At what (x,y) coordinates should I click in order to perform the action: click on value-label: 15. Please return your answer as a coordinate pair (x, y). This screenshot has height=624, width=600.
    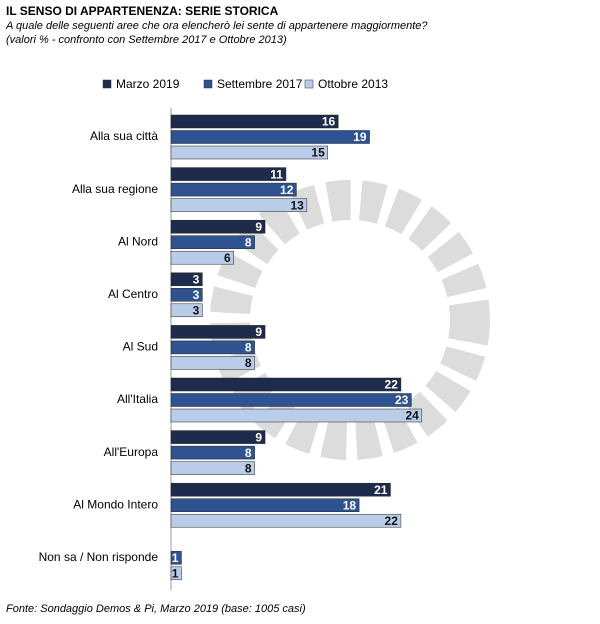
    Looking at the image, I should click on (318, 153).